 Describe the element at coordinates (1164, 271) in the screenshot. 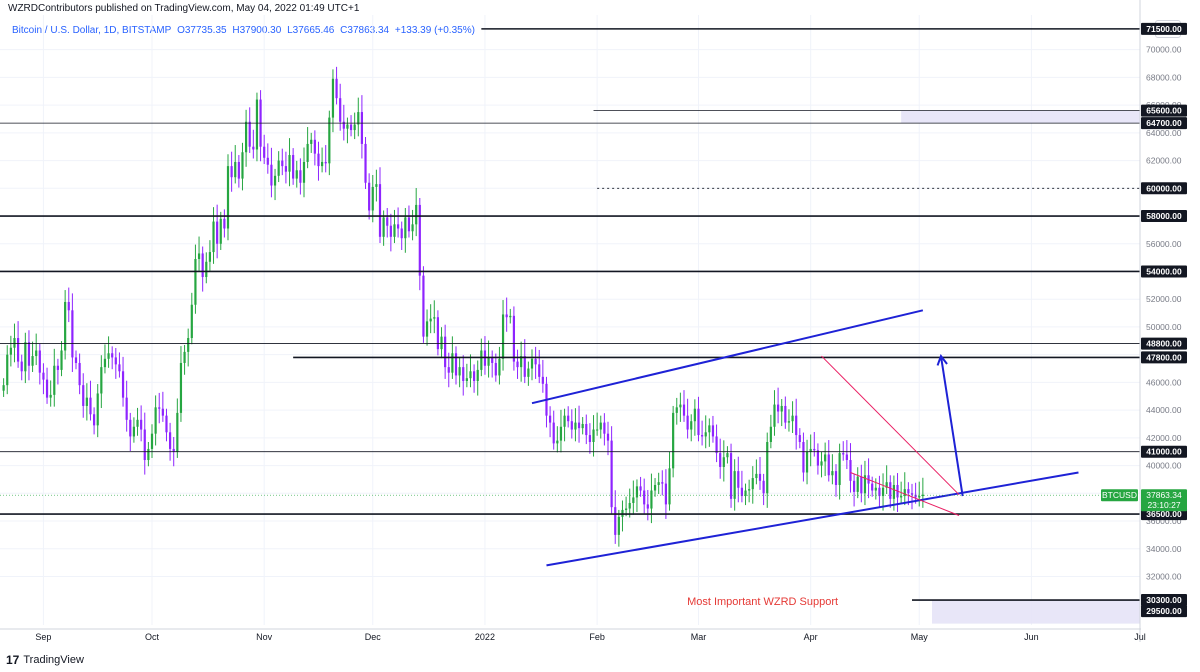

I see `level-price-badge` at that location.